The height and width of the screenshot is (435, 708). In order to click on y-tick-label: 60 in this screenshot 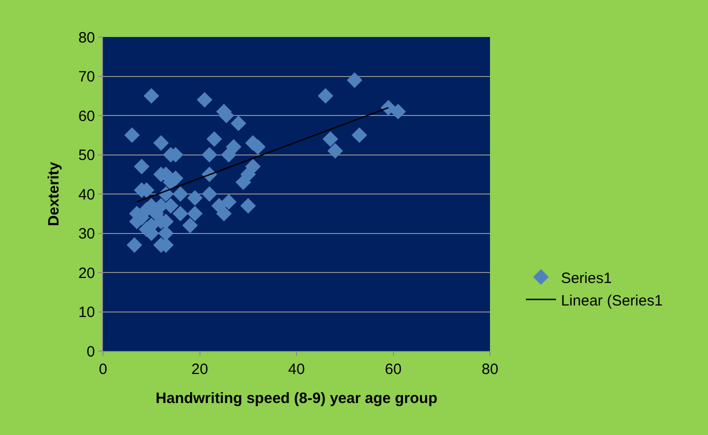, I will do `click(86, 116)`.